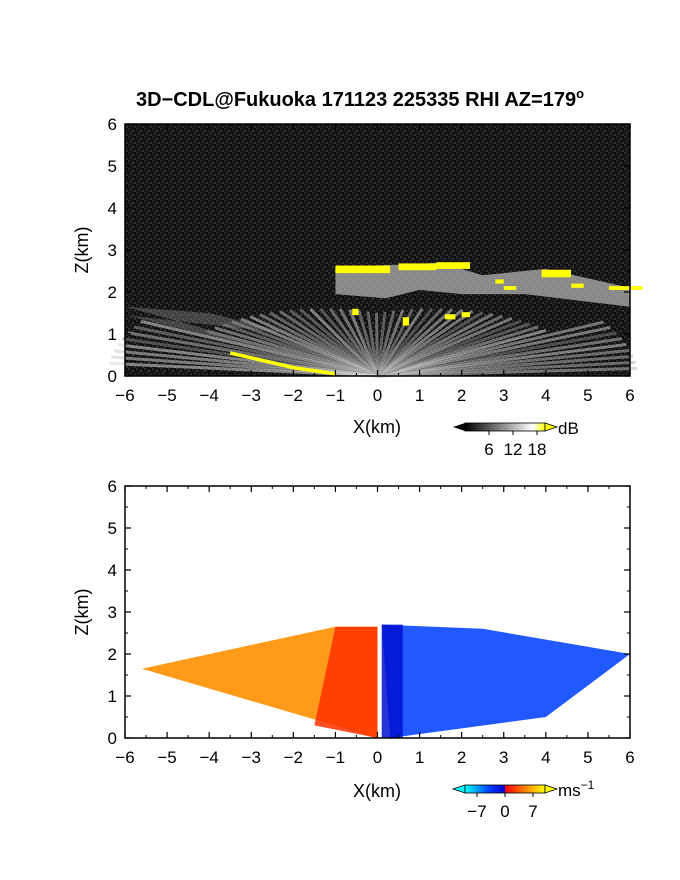 This screenshot has height=880, width=680. I want to click on colorbar-tick-label: 18, so click(537, 449).